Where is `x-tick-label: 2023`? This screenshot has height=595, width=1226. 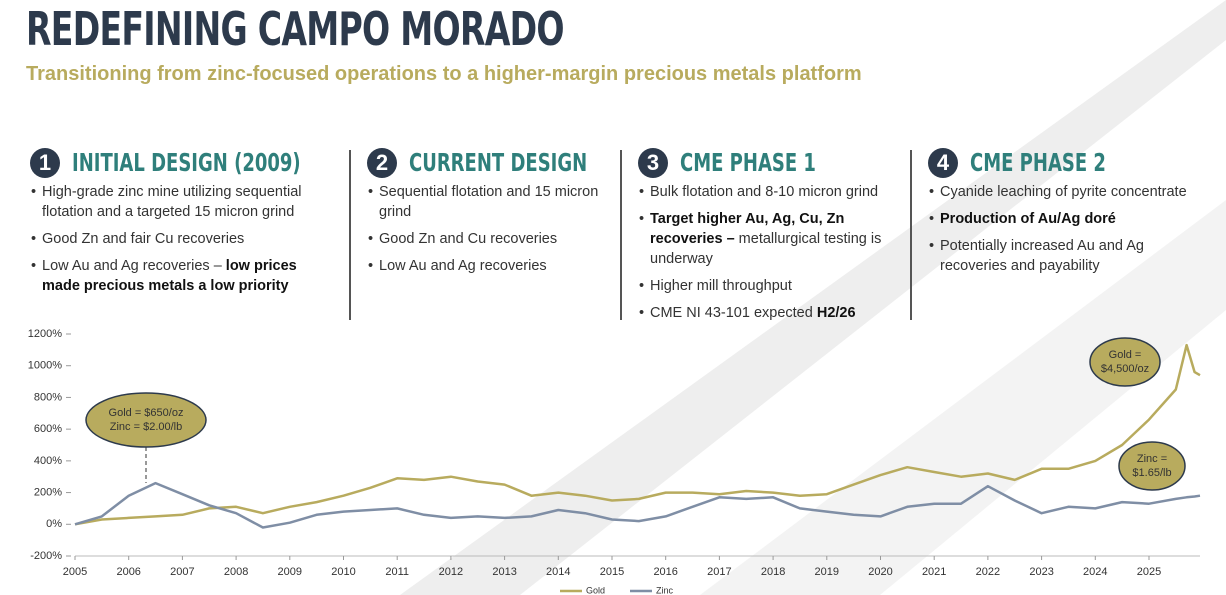
x-tick-label: 2023 is located at coordinates (1041, 572).